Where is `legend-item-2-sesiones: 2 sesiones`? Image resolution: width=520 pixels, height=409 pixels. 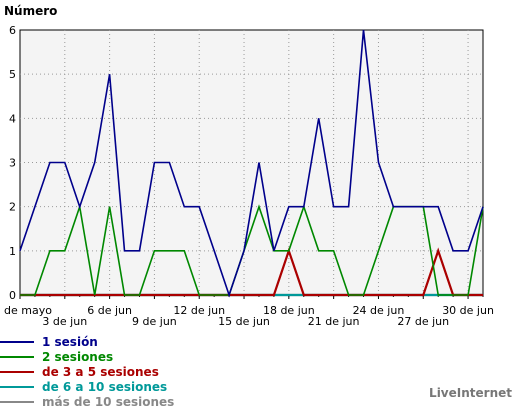
legend-item-2-sesiones: 2 sesiones is located at coordinates (87, 356).